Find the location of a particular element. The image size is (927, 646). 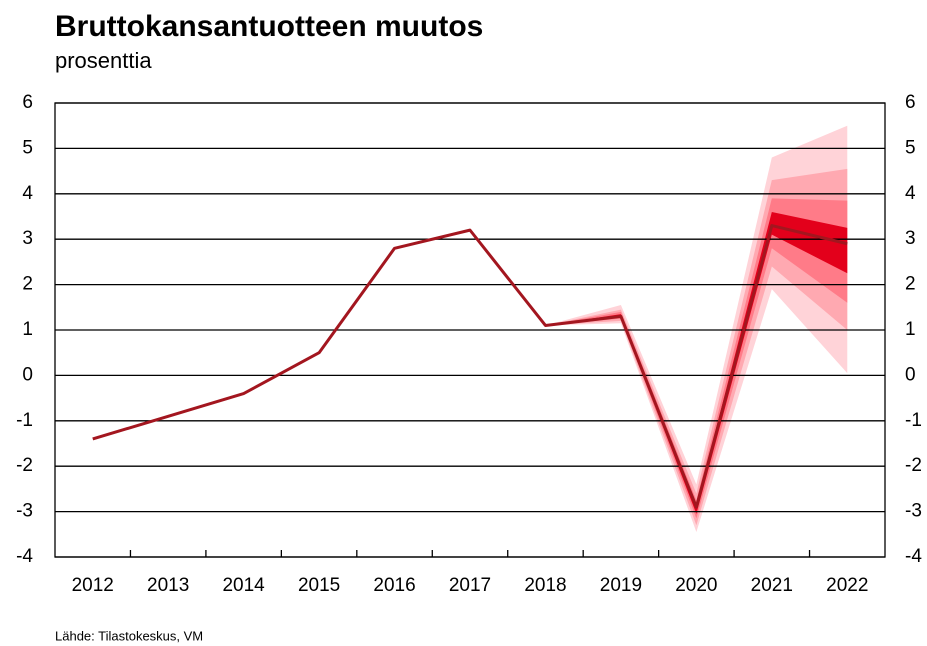

y-tick-label: -1 is located at coordinates (24, 420).